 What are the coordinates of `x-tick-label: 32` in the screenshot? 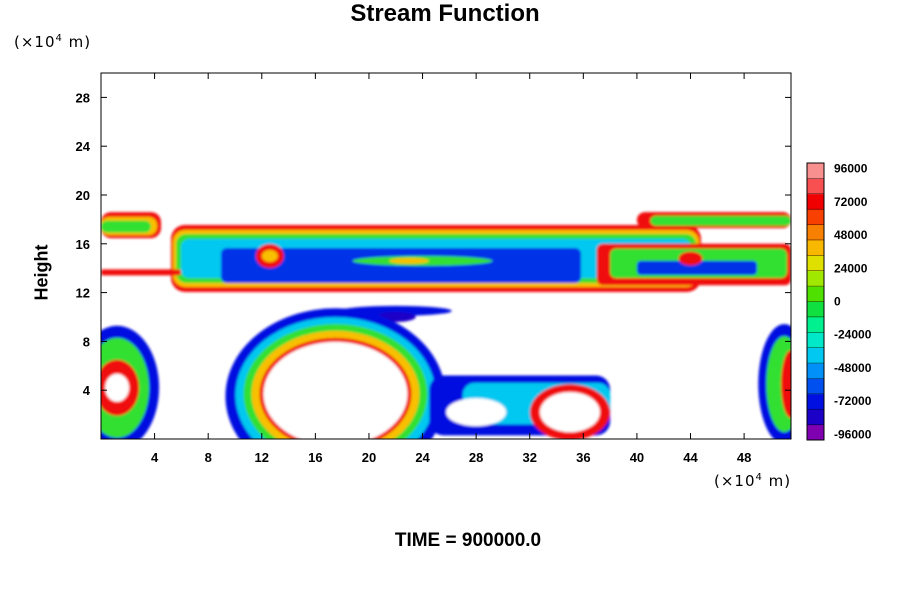 It's located at (530, 457).